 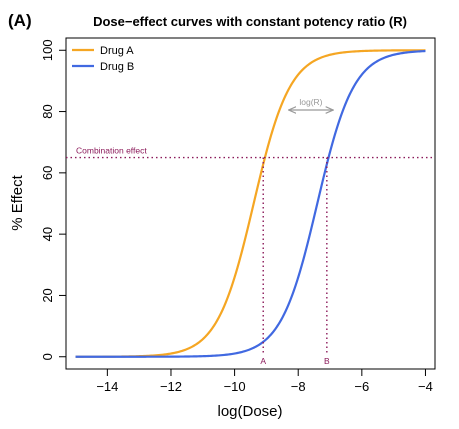 I want to click on combination-effect-label: Combination effect, so click(x=111, y=151).